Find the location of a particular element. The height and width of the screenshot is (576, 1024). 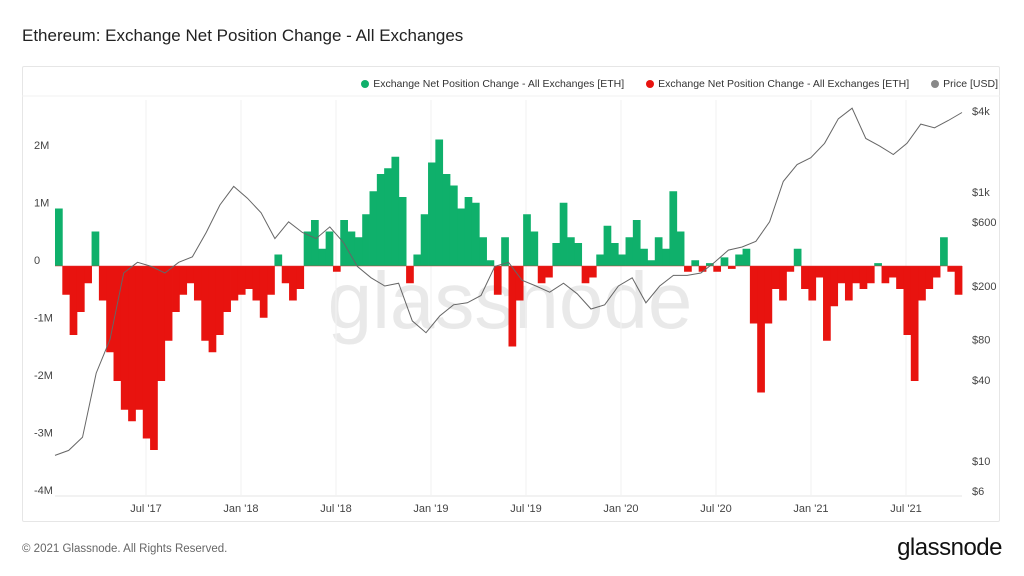

legend-label: Price [USD] is located at coordinates (970, 84).